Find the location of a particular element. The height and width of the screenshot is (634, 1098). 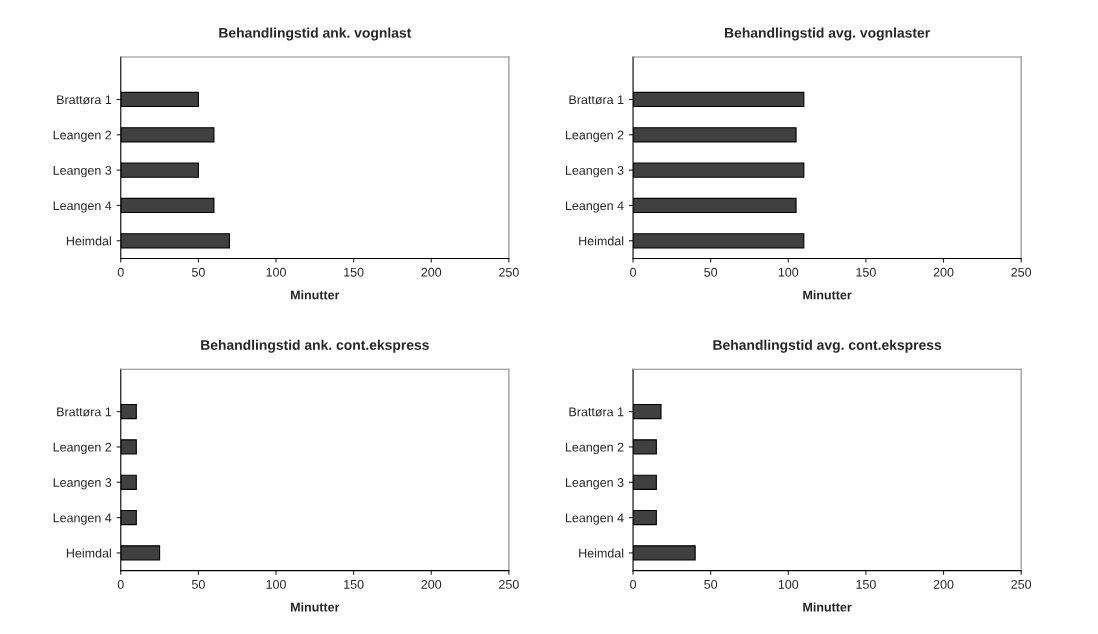

chart-title: Behandlingstid ank. vognlast is located at coordinates (315, 34).